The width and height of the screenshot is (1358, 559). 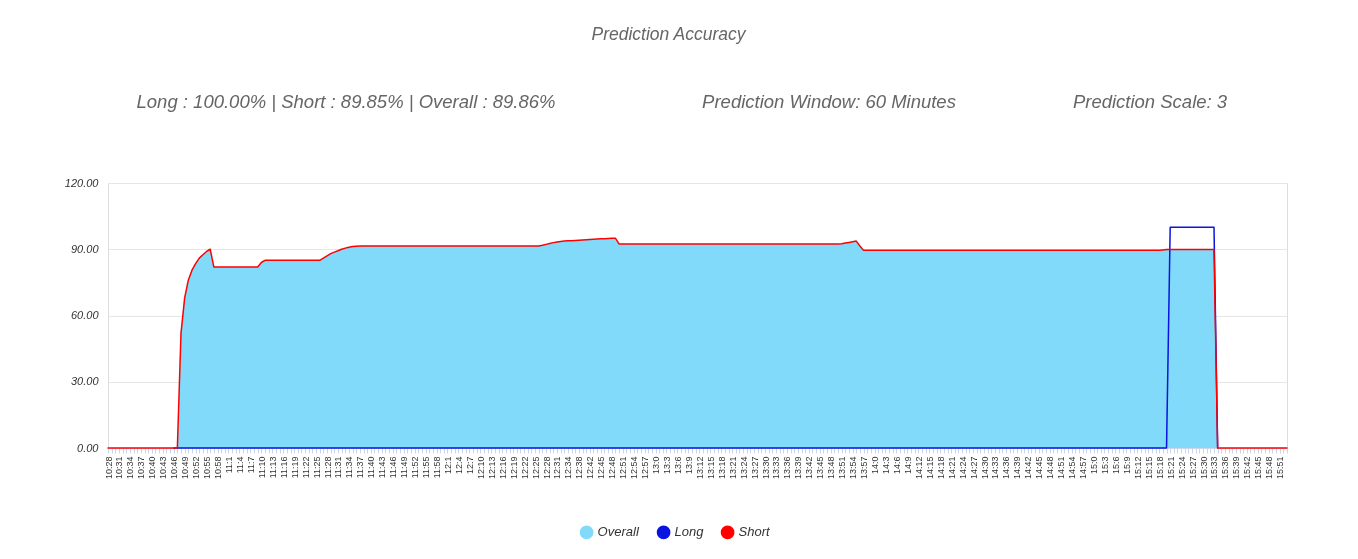 What do you see at coordinates (1225, 468) in the screenshot?
I see `x-tick-label: 15:36` at bounding box center [1225, 468].